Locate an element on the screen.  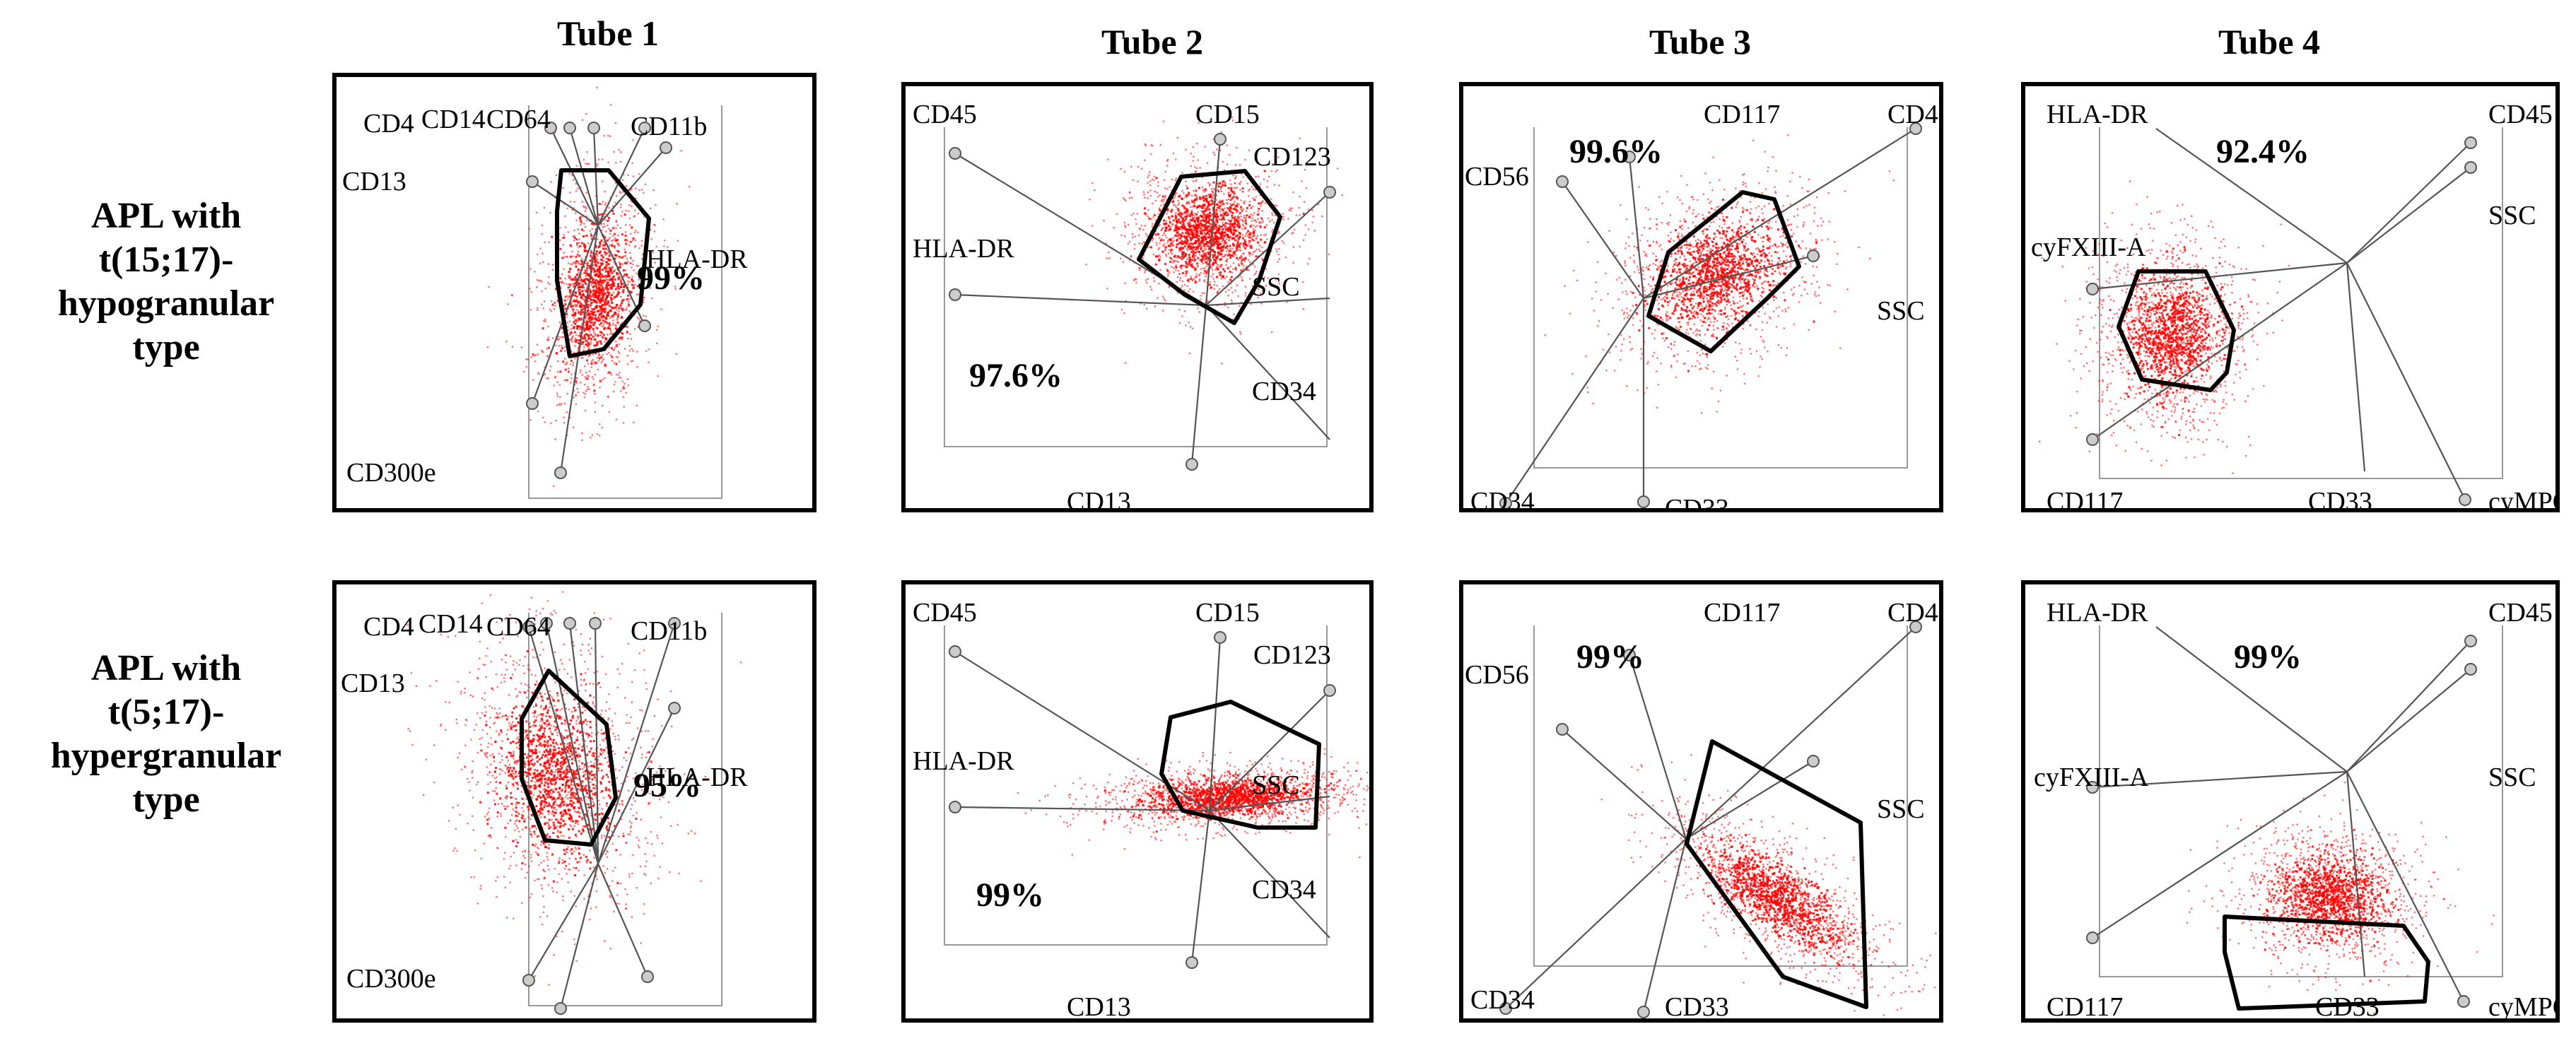
axis-cd56 is located at coordinates (1624, 784).